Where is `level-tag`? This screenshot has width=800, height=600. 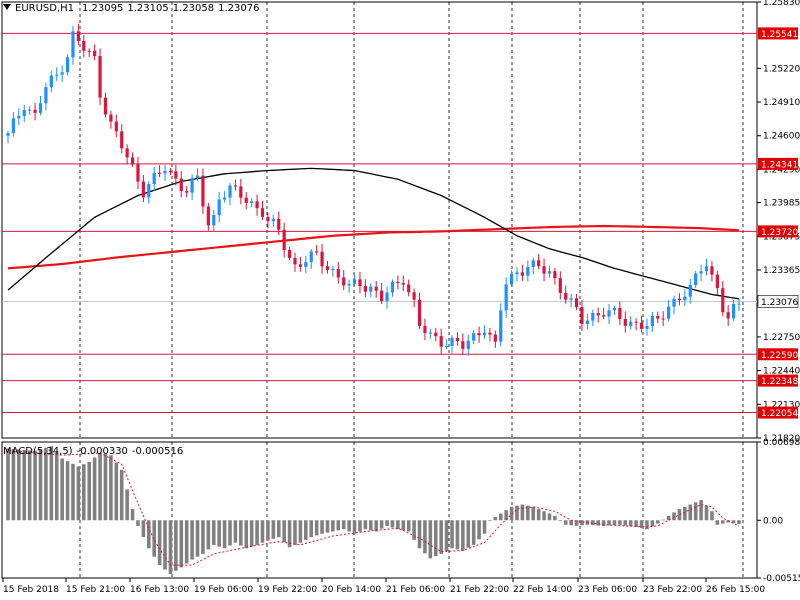
level-tag is located at coordinates (778, 163).